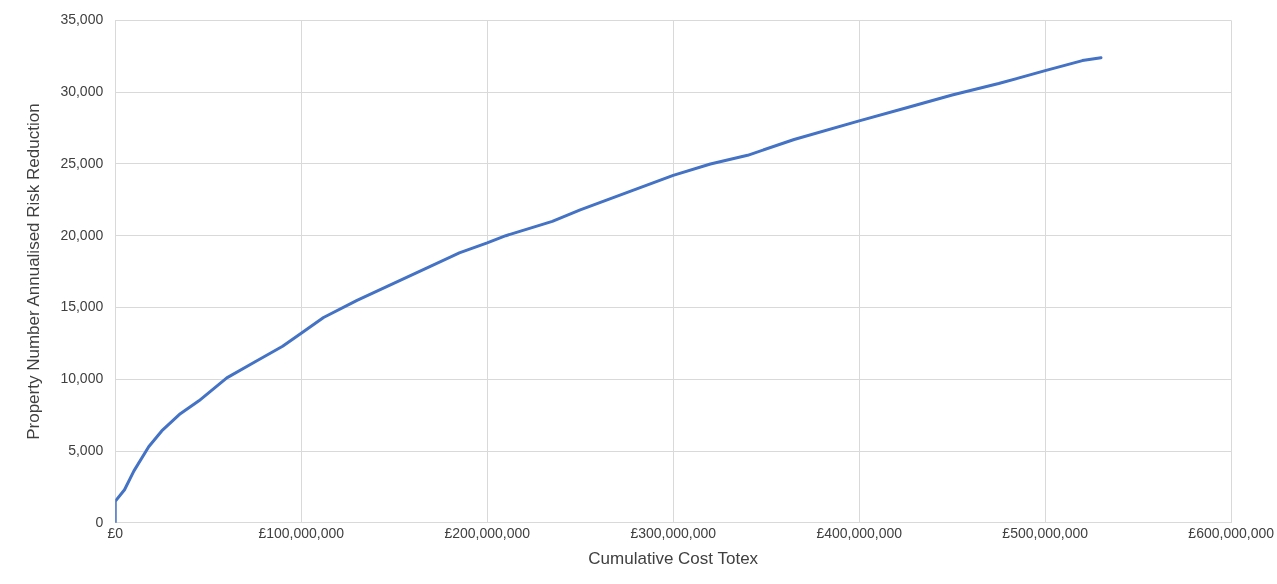  Describe the element at coordinates (82, 306) in the screenshot. I see `y-tick-label: 15,000` at that location.